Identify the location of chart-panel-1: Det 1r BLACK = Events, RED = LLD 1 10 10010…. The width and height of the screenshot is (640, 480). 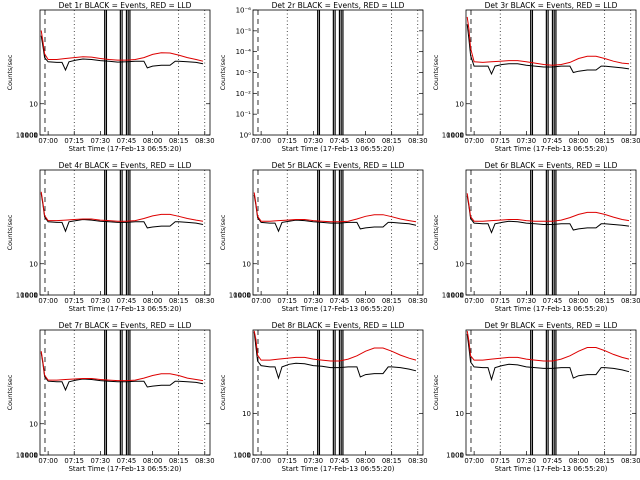
(110, 77).